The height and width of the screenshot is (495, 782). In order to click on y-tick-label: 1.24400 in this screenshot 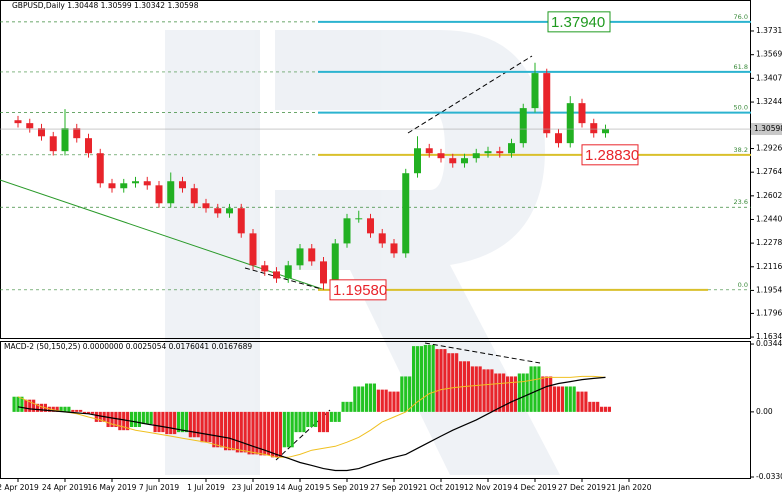, I will do `click(769, 218)`.